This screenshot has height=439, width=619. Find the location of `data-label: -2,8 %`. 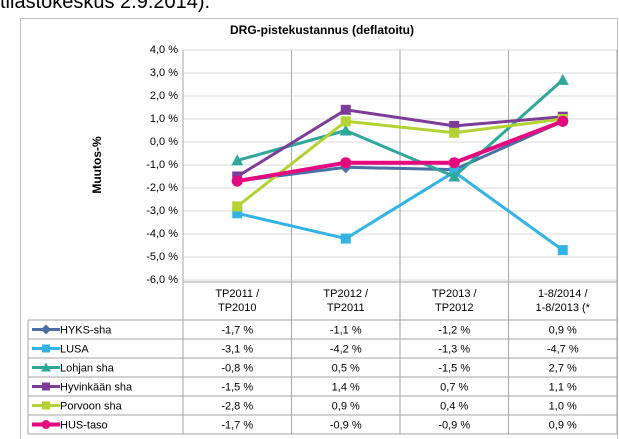

data-label: -2,8 % is located at coordinates (237, 406).